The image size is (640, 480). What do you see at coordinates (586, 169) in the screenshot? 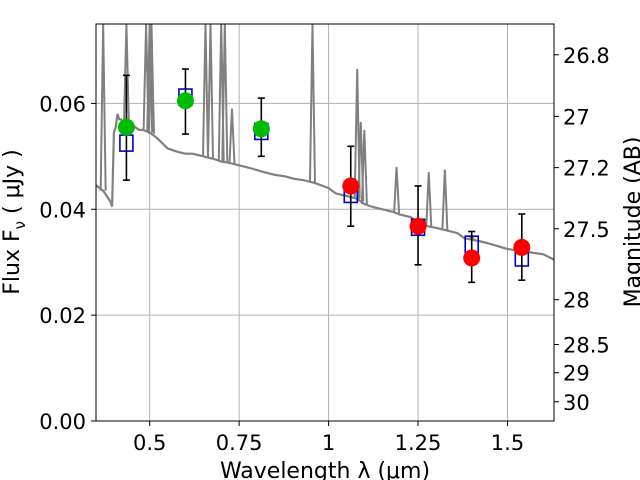
I see `y2-tick-label: 27.2` at bounding box center [586, 169].